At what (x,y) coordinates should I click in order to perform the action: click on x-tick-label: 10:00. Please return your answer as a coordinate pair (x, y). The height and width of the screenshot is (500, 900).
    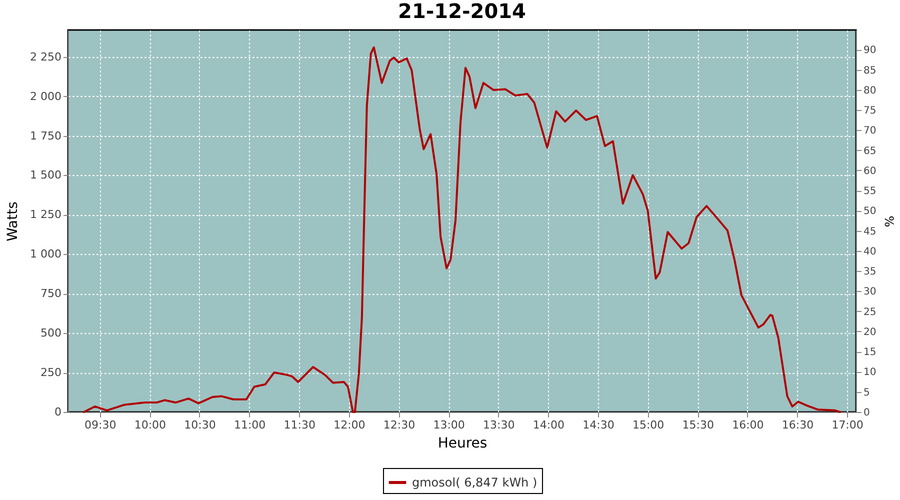
    Looking at the image, I should click on (150, 425).